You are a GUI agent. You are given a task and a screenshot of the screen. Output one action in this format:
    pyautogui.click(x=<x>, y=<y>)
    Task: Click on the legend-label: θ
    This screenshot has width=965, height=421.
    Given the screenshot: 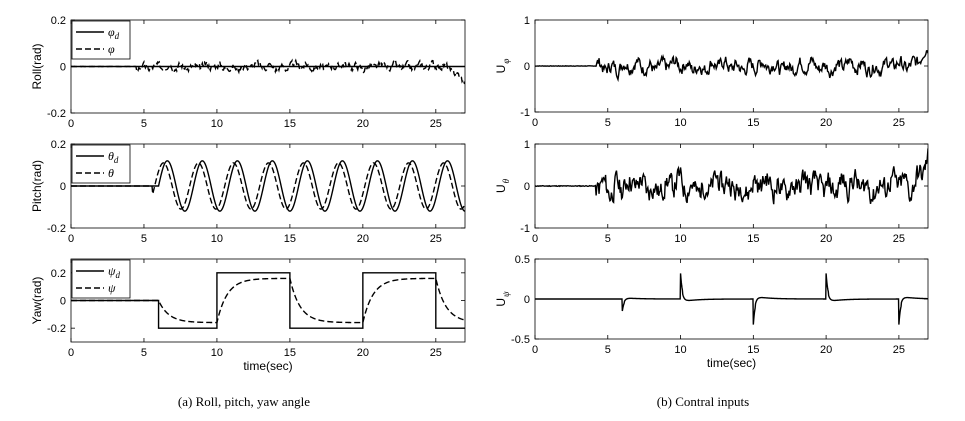 What is the action you would take?
    pyautogui.click(x=111, y=173)
    